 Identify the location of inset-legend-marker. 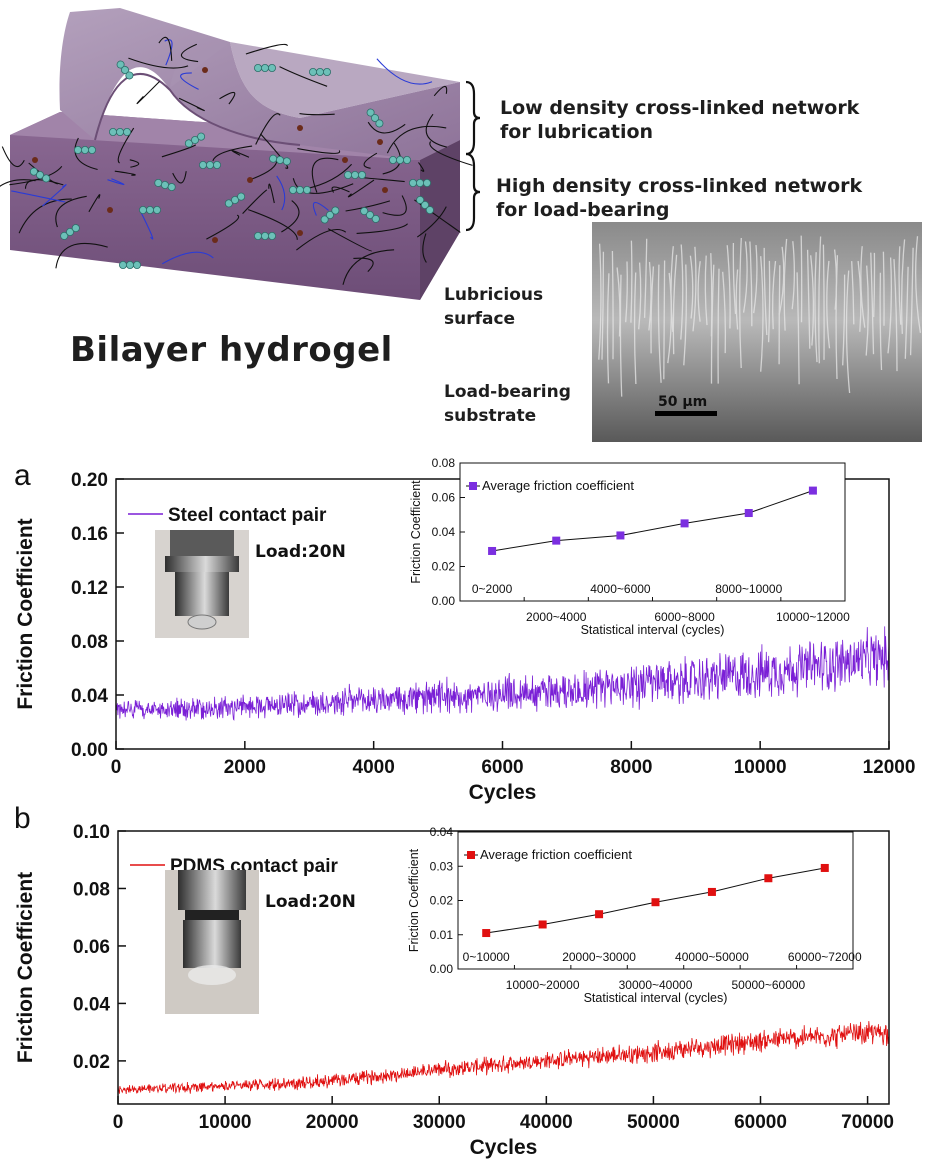
(473, 486).